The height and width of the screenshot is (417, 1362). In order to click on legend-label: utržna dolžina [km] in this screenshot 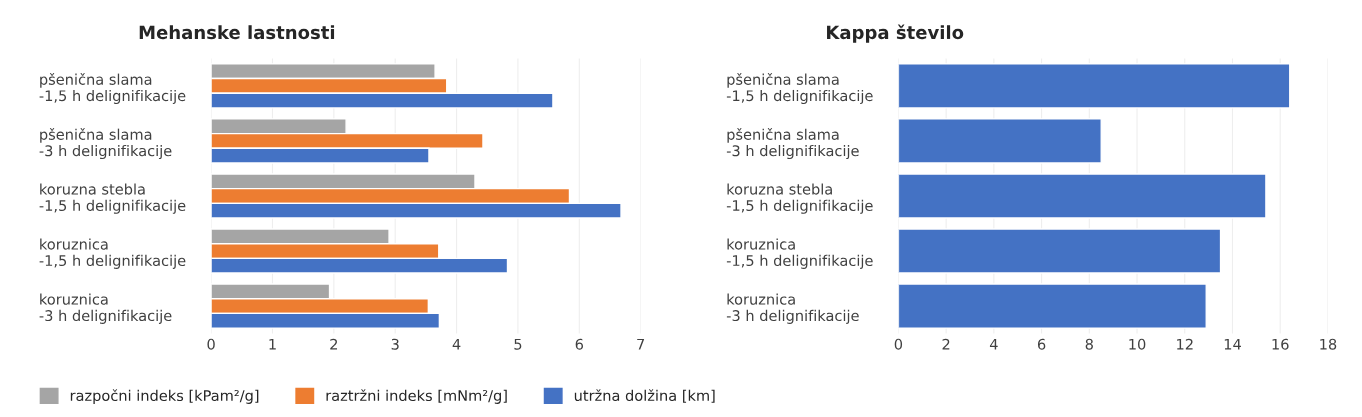, I will do `click(644, 396)`.